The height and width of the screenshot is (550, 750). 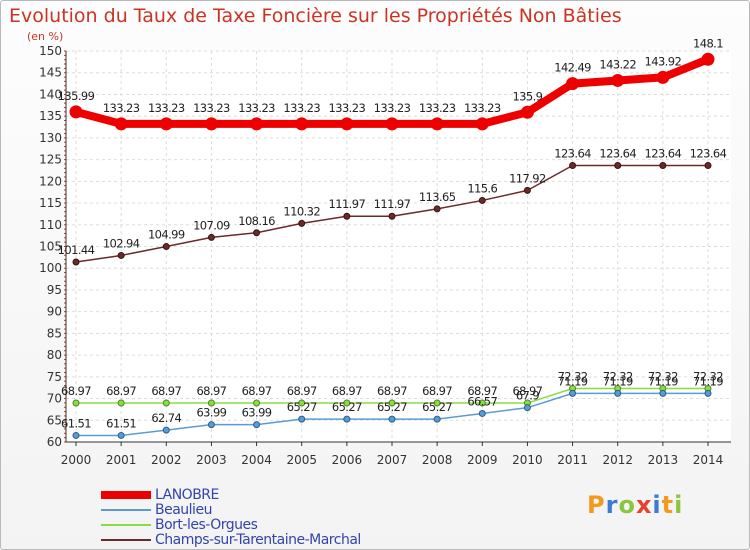 I want to click on y-tick-label: 135, so click(x=50, y=116).